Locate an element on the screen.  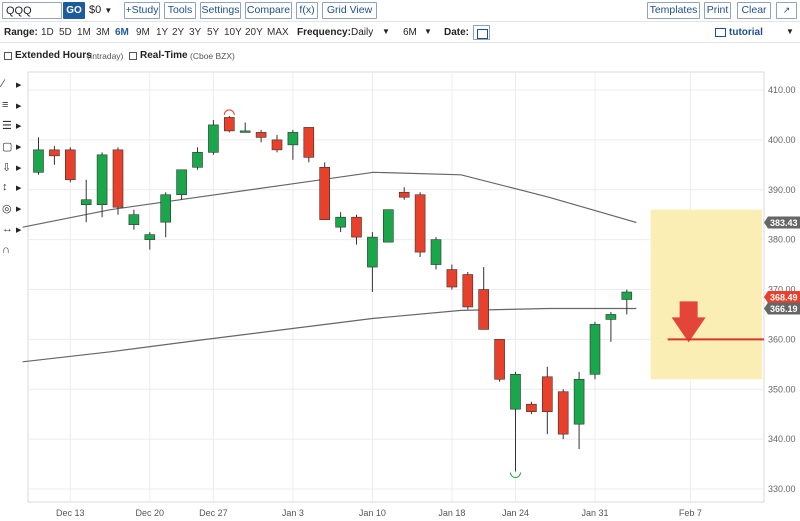
y-tick-label: 410.00 is located at coordinates (782, 90).